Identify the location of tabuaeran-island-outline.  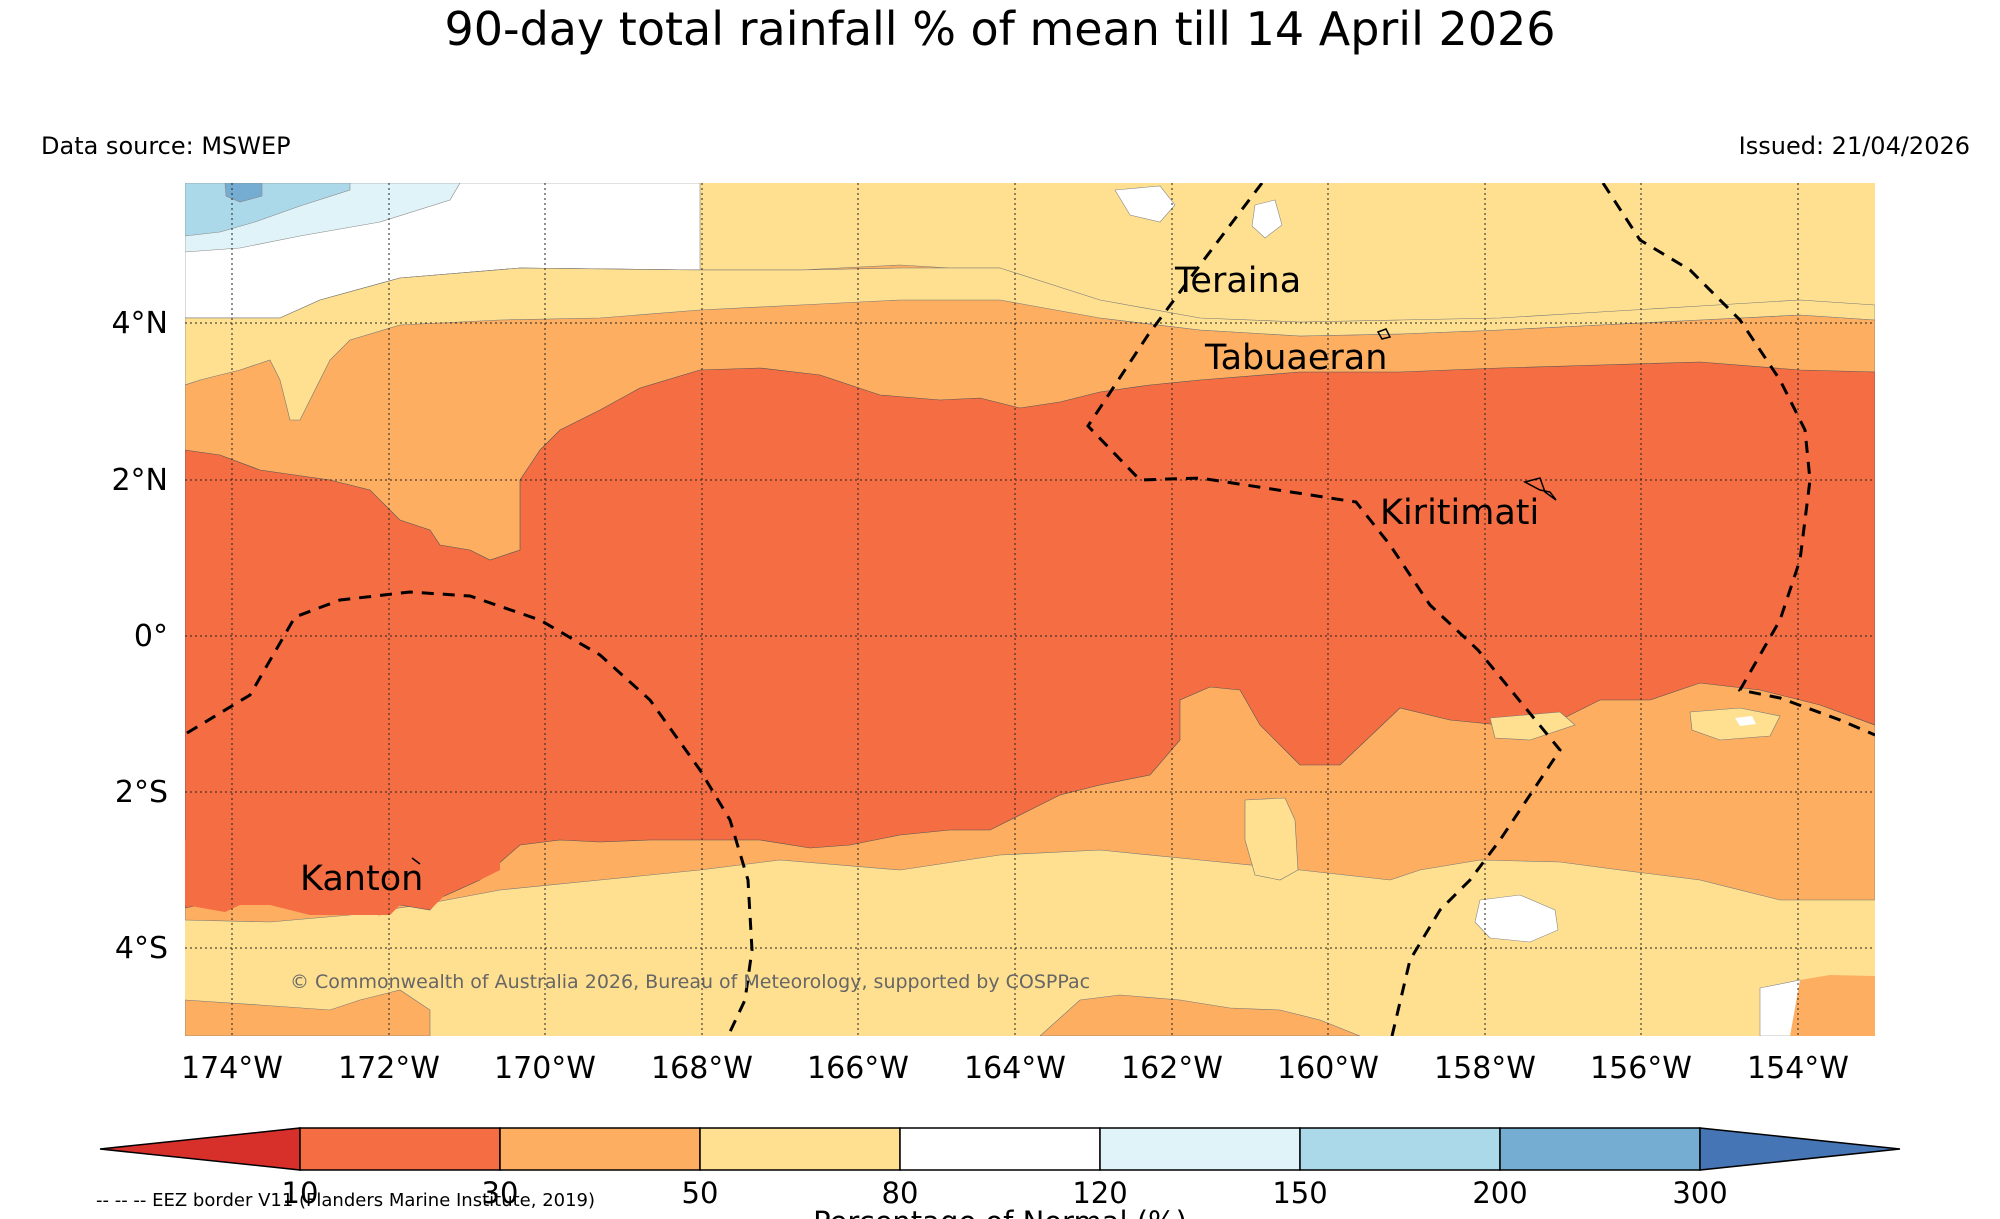
(1384, 334).